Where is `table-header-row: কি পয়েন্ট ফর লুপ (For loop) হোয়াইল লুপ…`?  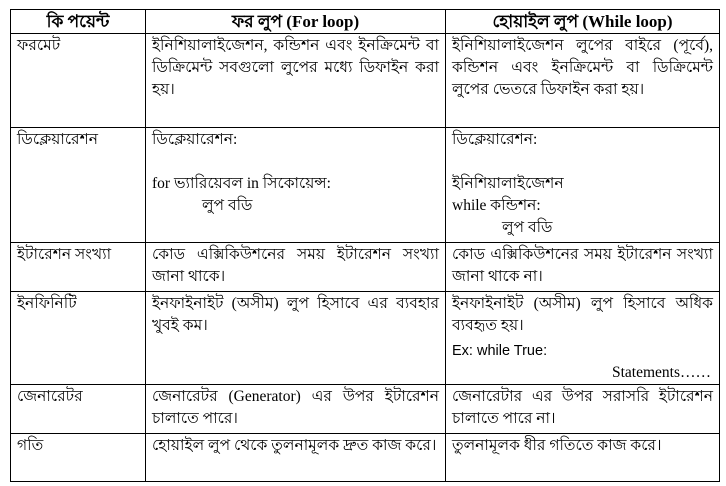 table-header-row: কি পয়েন্ট ফর লুপ (For loop) হোয়াইল লুপ… is located at coordinates (365, 21).